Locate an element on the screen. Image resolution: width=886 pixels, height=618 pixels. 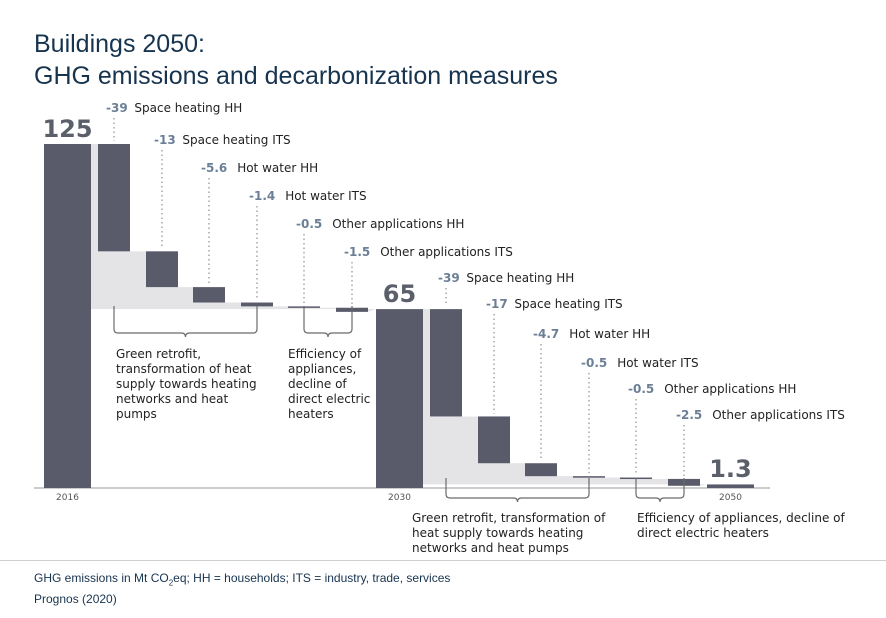
step-name-10: Hot water ITS is located at coordinates (657, 363).